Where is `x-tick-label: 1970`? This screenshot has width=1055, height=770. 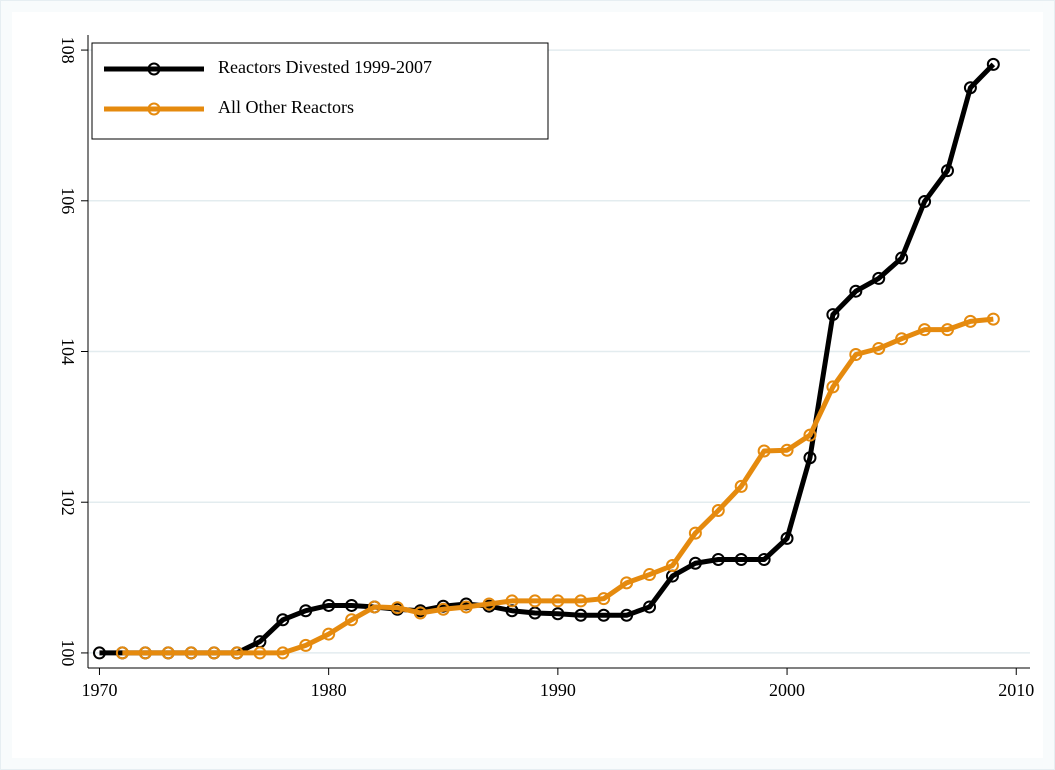
x-tick-label: 1970 is located at coordinates (99, 690).